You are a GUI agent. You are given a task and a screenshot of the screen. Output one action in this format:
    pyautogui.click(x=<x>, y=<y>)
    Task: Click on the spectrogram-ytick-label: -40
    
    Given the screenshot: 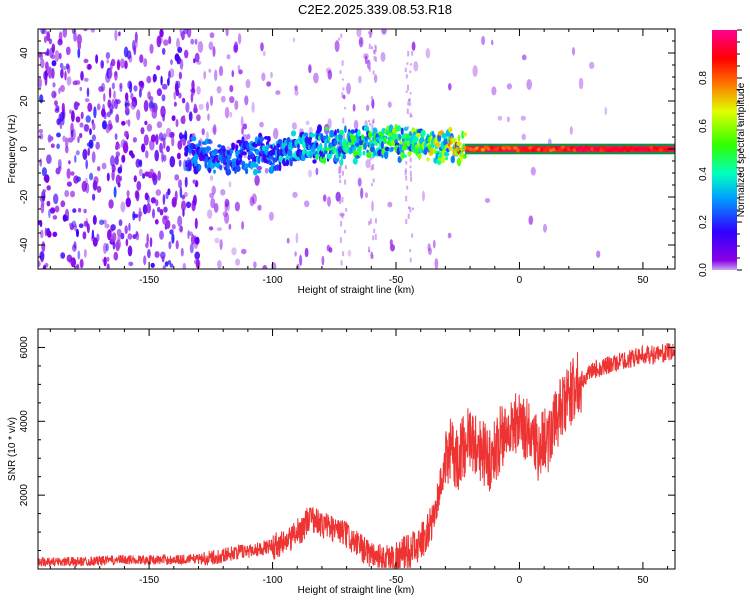 What is the action you would take?
    pyautogui.click(x=24, y=244)
    